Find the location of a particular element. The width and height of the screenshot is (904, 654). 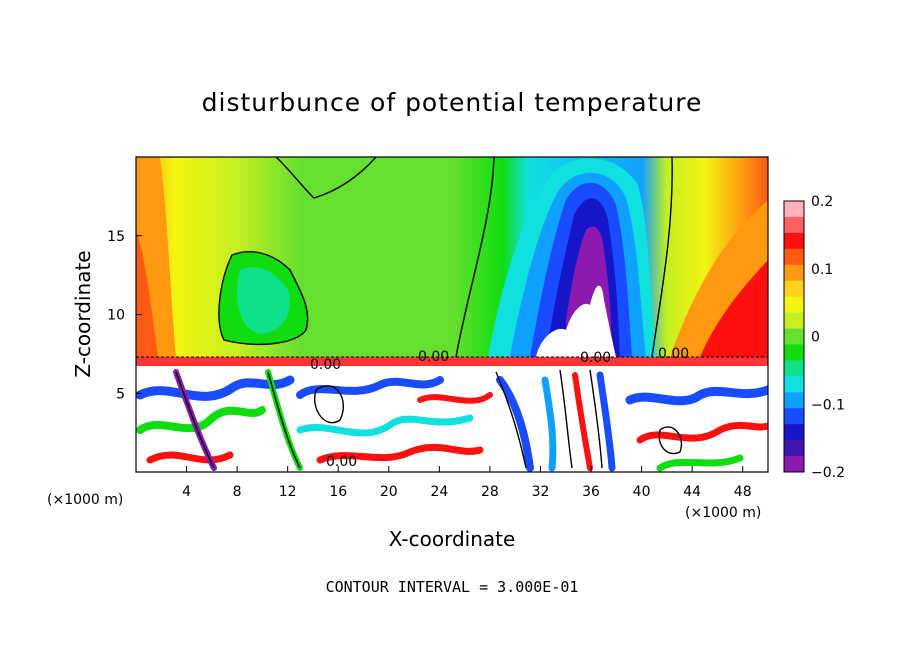

colorbar-frame is located at coordinates (794, 336).